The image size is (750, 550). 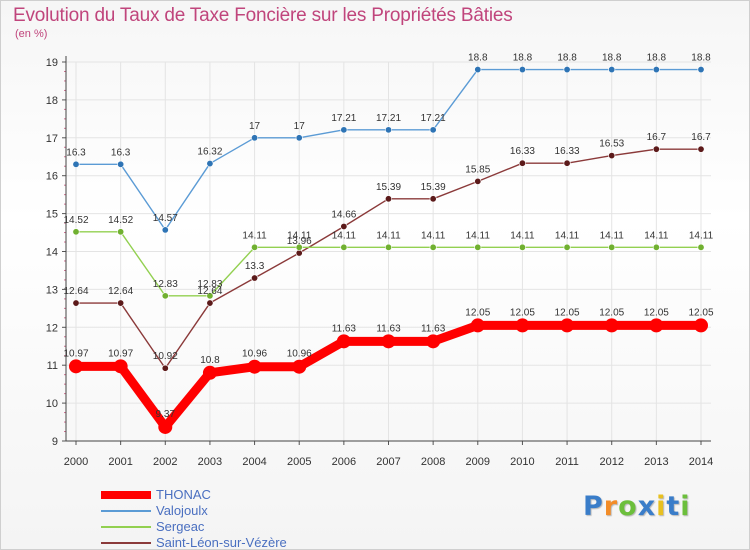 What do you see at coordinates (52, 328) in the screenshot?
I see `y-tick-label: 12` at bounding box center [52, 328].